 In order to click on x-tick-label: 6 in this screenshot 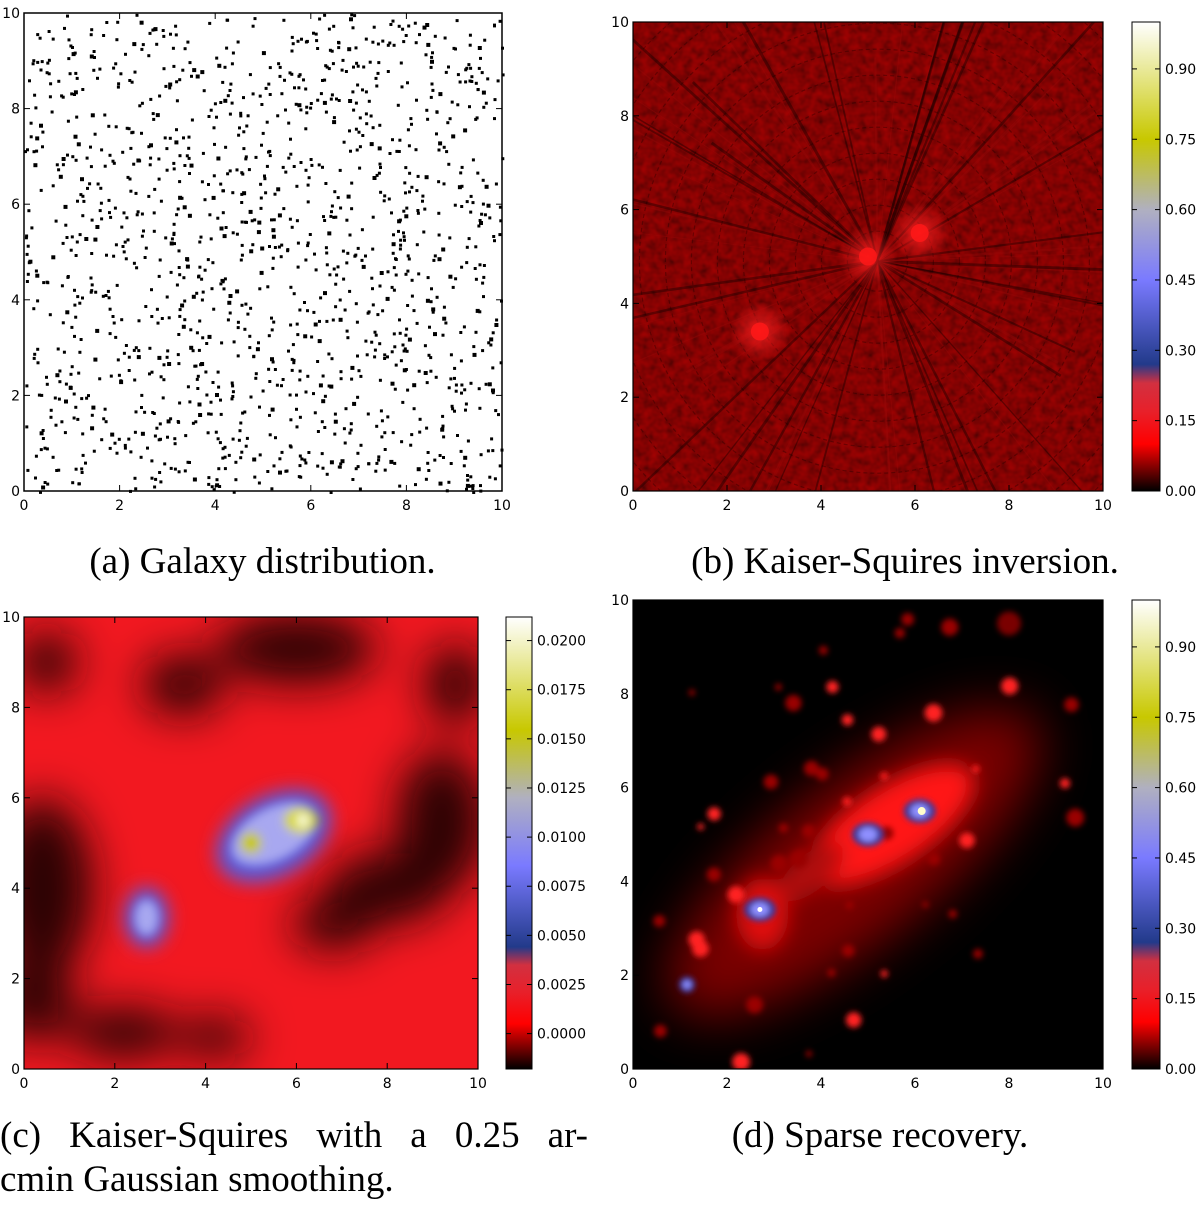, I will do `click(296, 1083)`.